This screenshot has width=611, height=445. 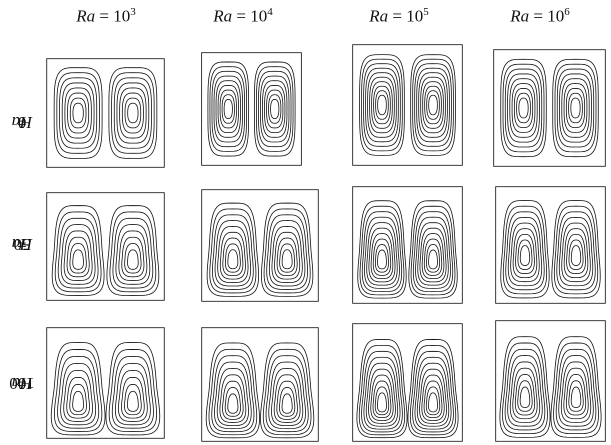 What do you see at coordinates (540, 16) in the screenshot?
I see `column-label-ra-1e6: Ra = 106` at bounding box center [540, 16].